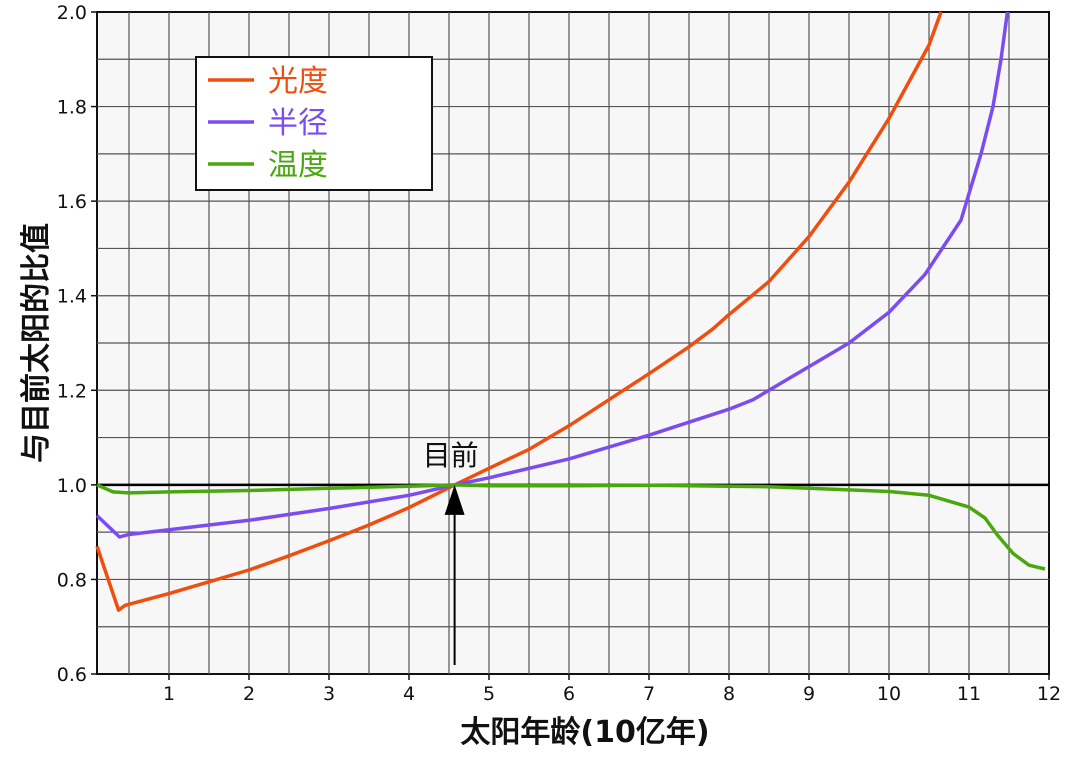  Describe the element at coordinates (169, 694) in the screenshot. I see `x-tick-label: 1` at that location.